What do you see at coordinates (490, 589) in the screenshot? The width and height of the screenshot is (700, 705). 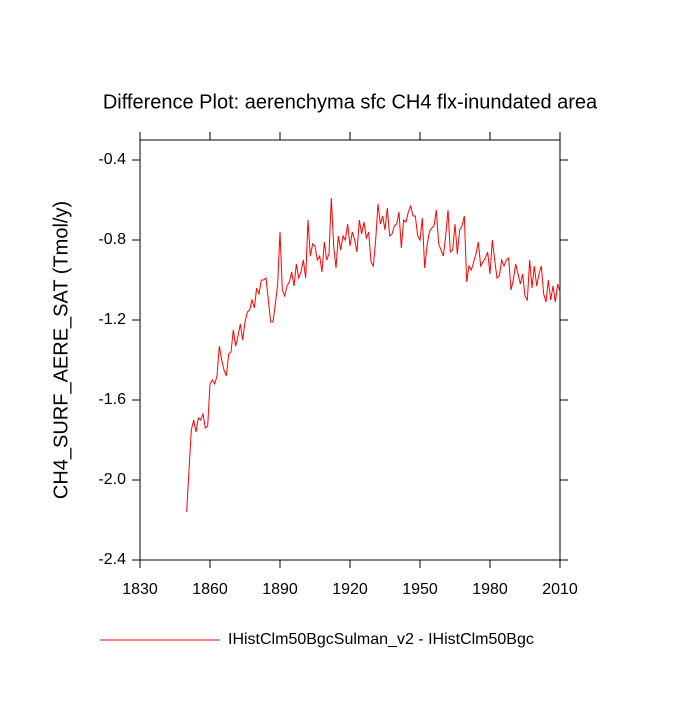 I see `x-tick-label: 1980` at bounding box center [490, 589].